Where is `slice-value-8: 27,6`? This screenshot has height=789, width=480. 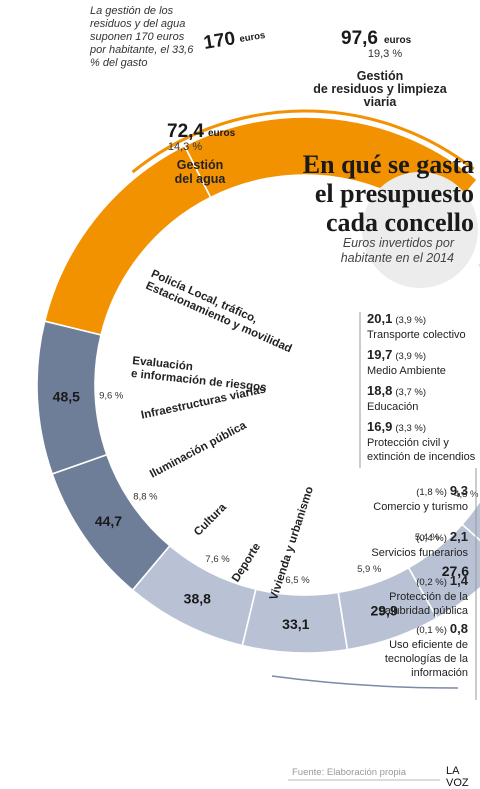
slice-value-8: 27,6 is located at coordinates (455, 571).